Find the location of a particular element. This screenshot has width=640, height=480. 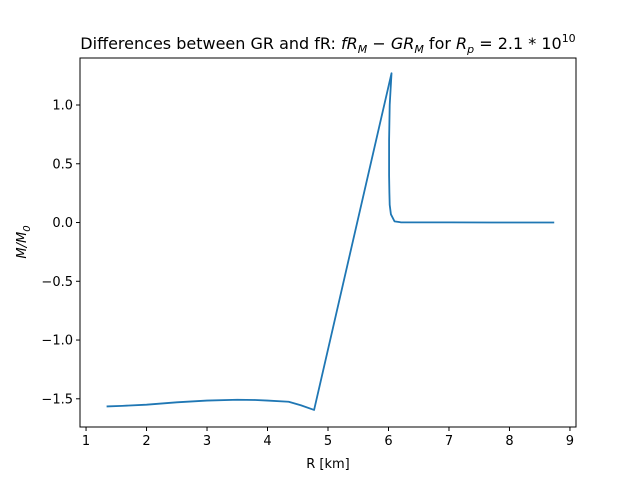

x-axis-label: R [km] is located at coordinates (328, 464).